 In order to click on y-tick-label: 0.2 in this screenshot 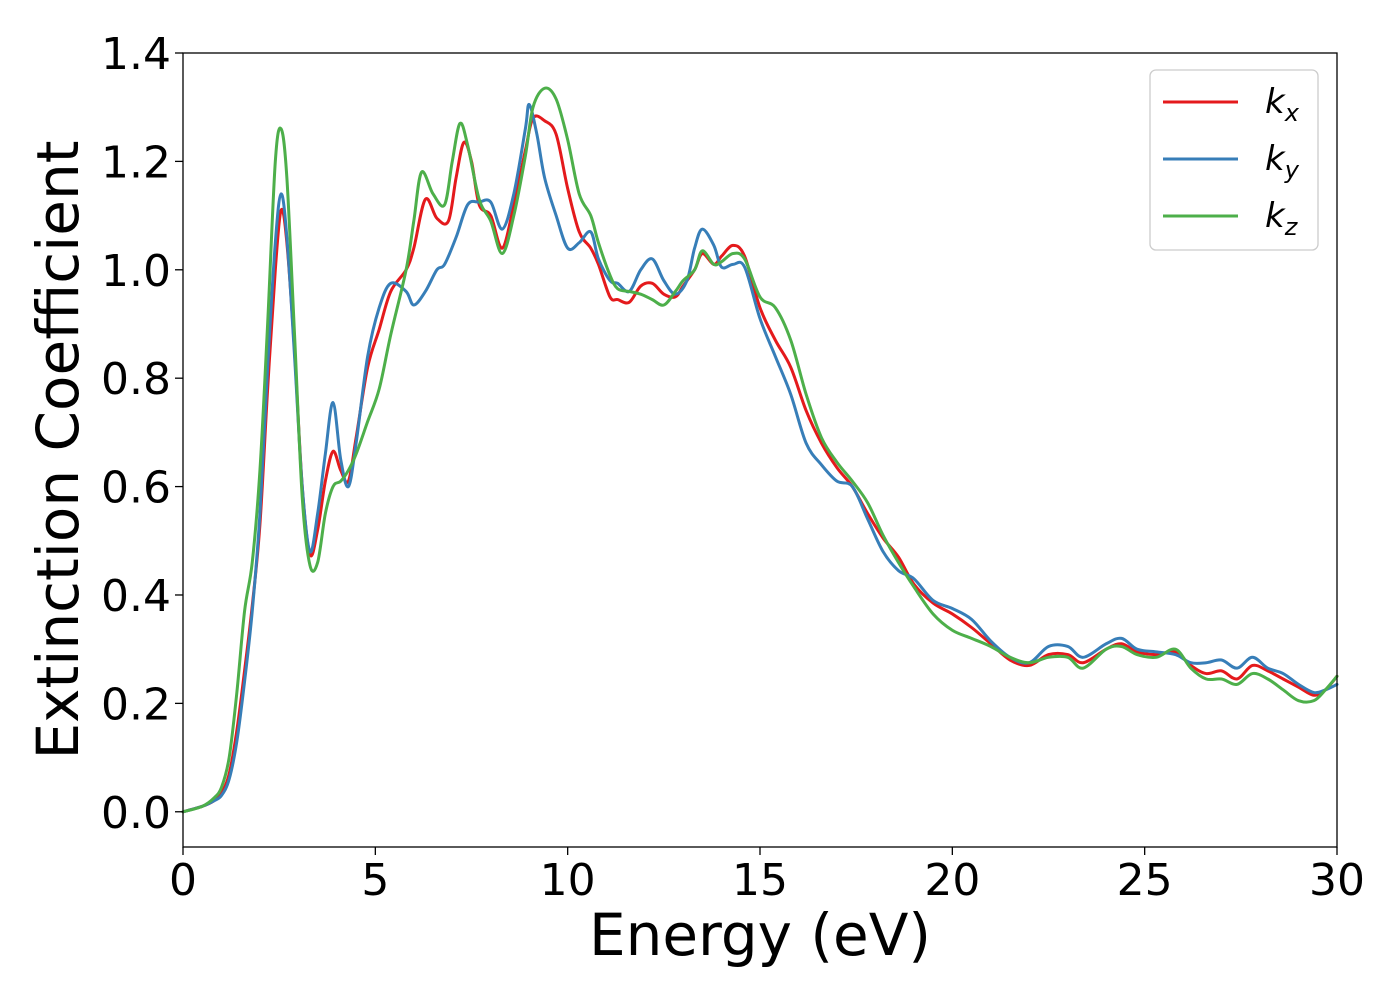, I will do `click(136, 704)`.